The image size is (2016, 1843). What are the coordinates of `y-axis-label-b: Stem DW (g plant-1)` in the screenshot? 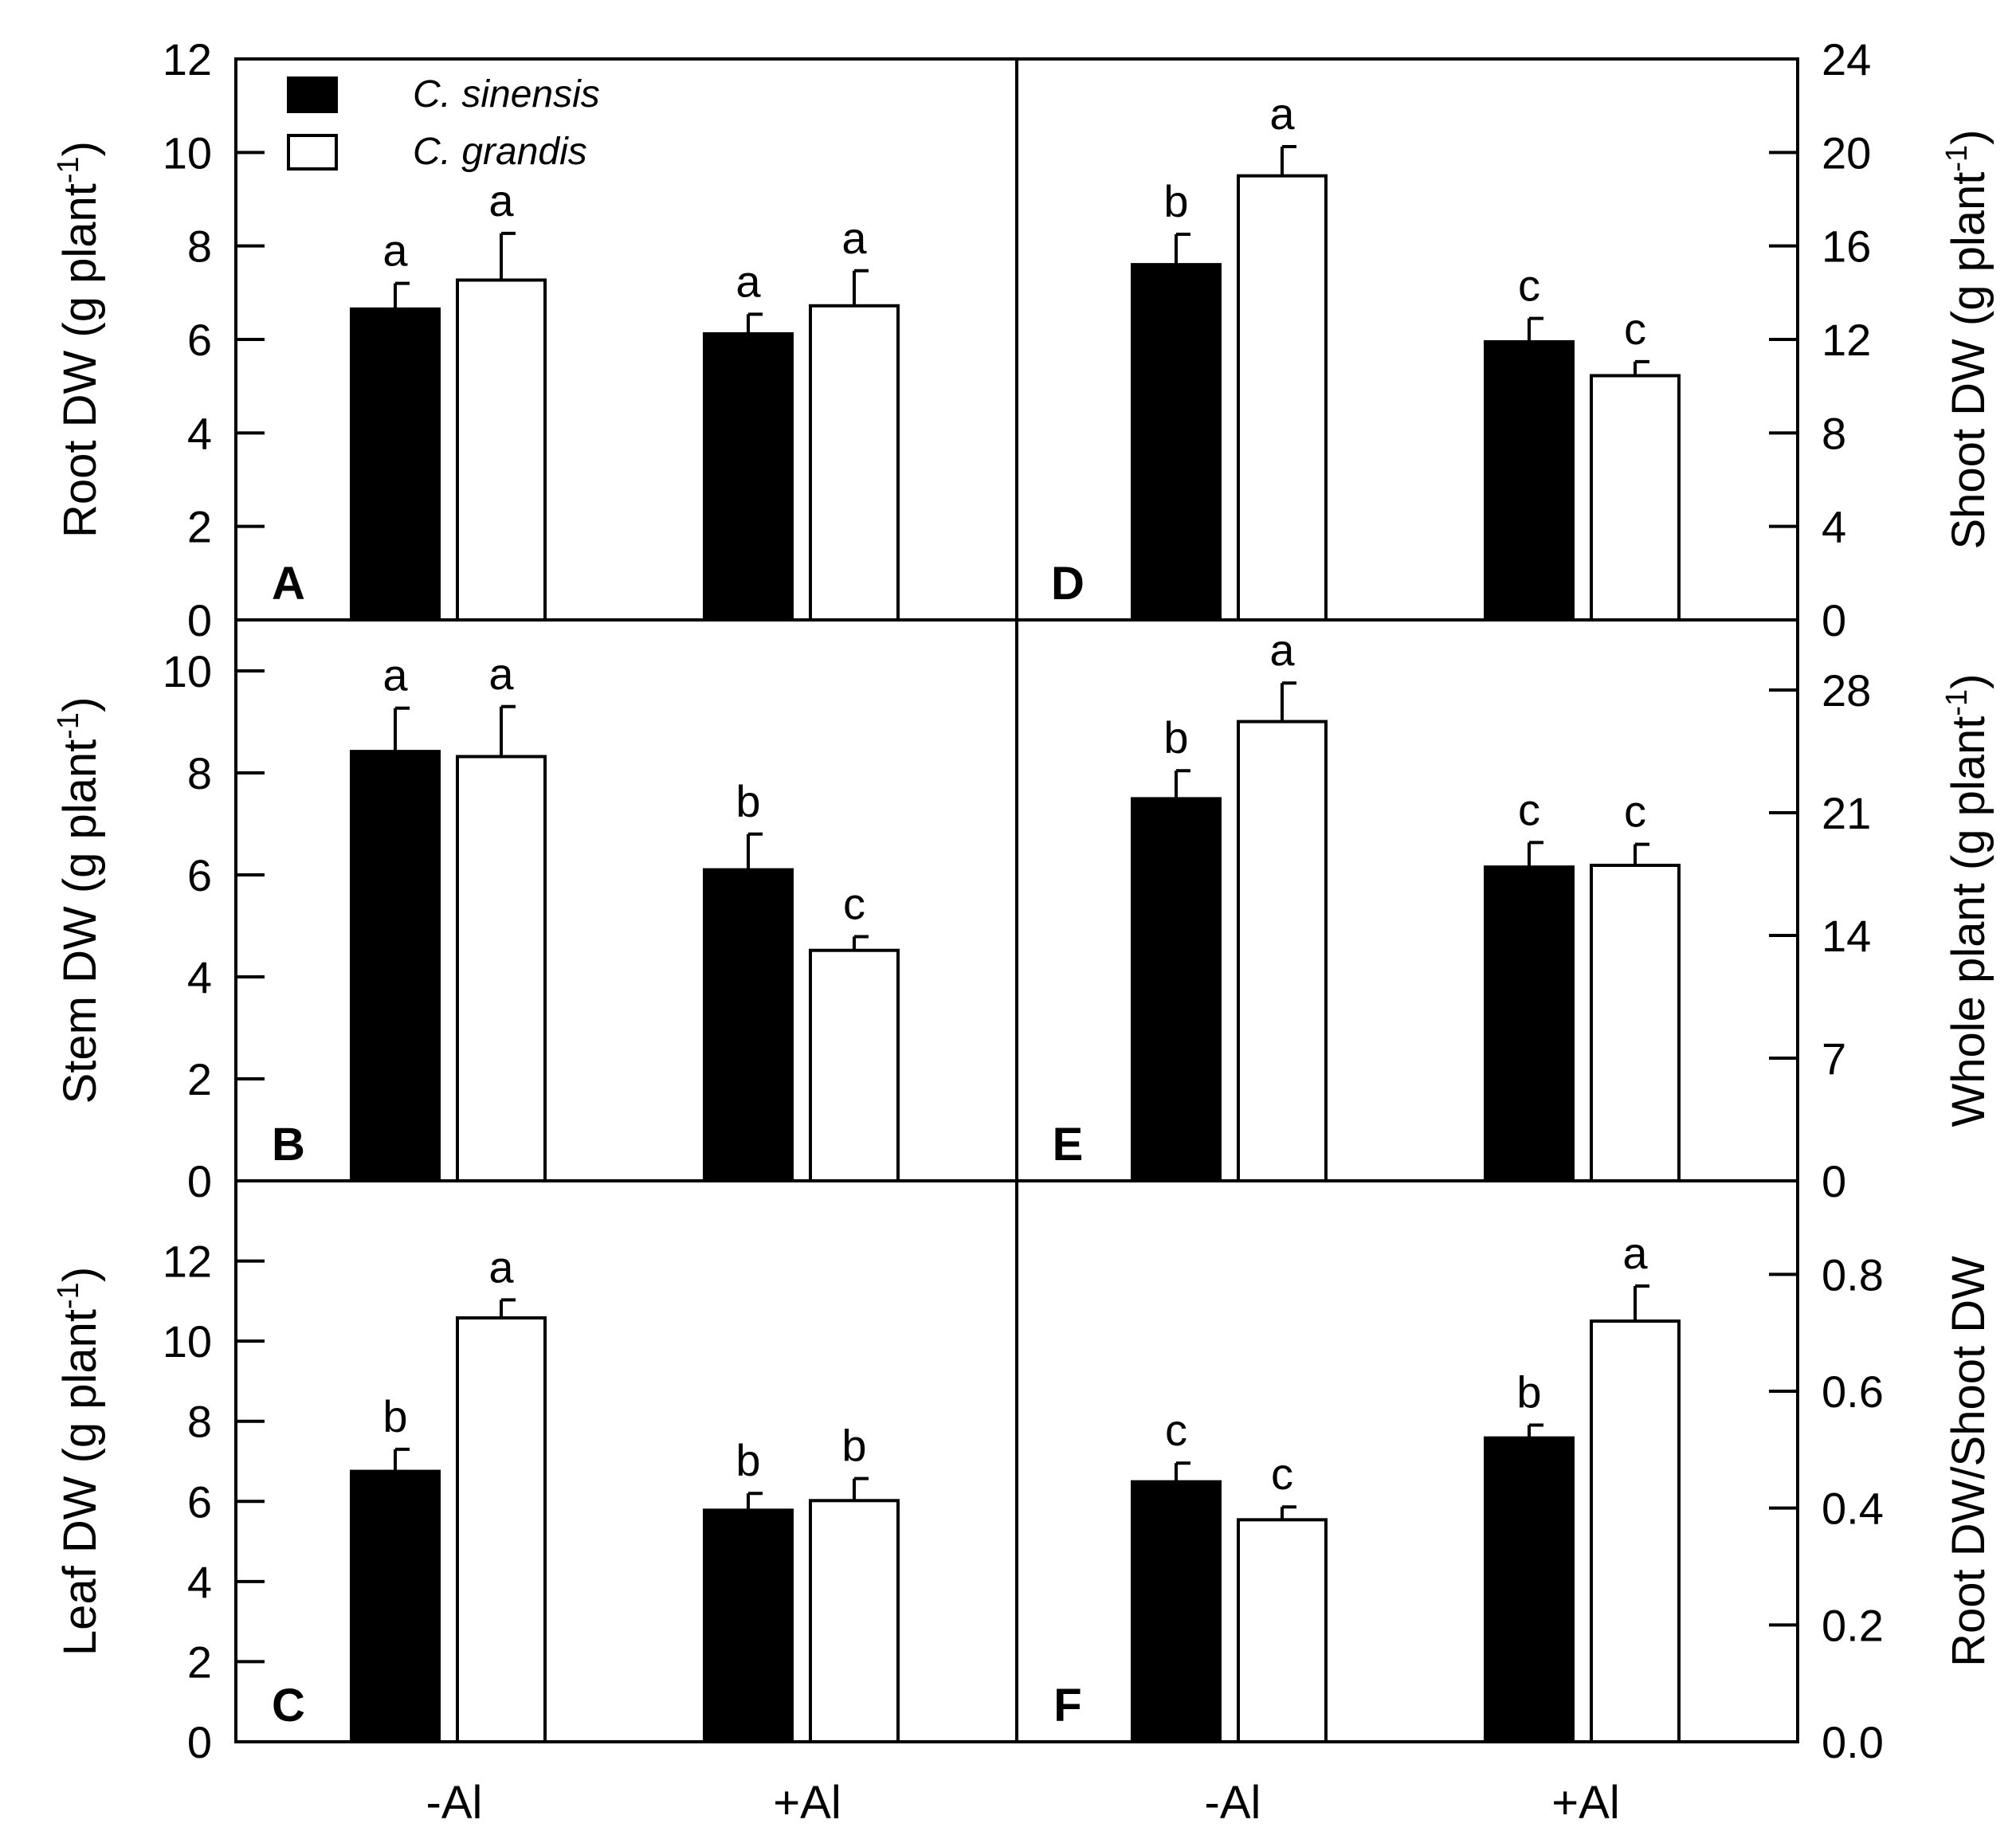 It's located at (79, 900).